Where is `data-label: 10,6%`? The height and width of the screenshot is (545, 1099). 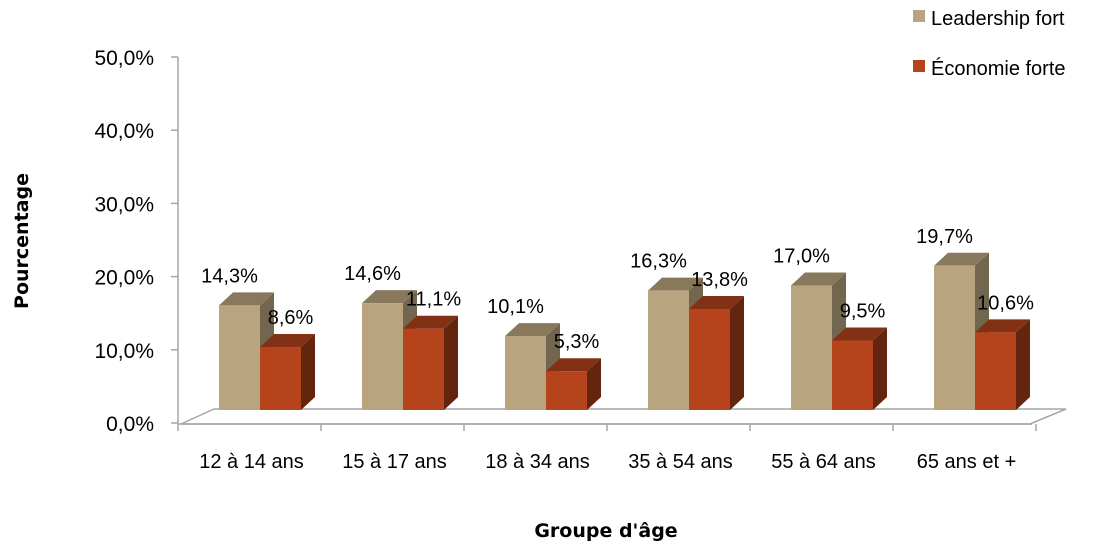 data-label: 10,6% is located at coordinates (1005, 303).